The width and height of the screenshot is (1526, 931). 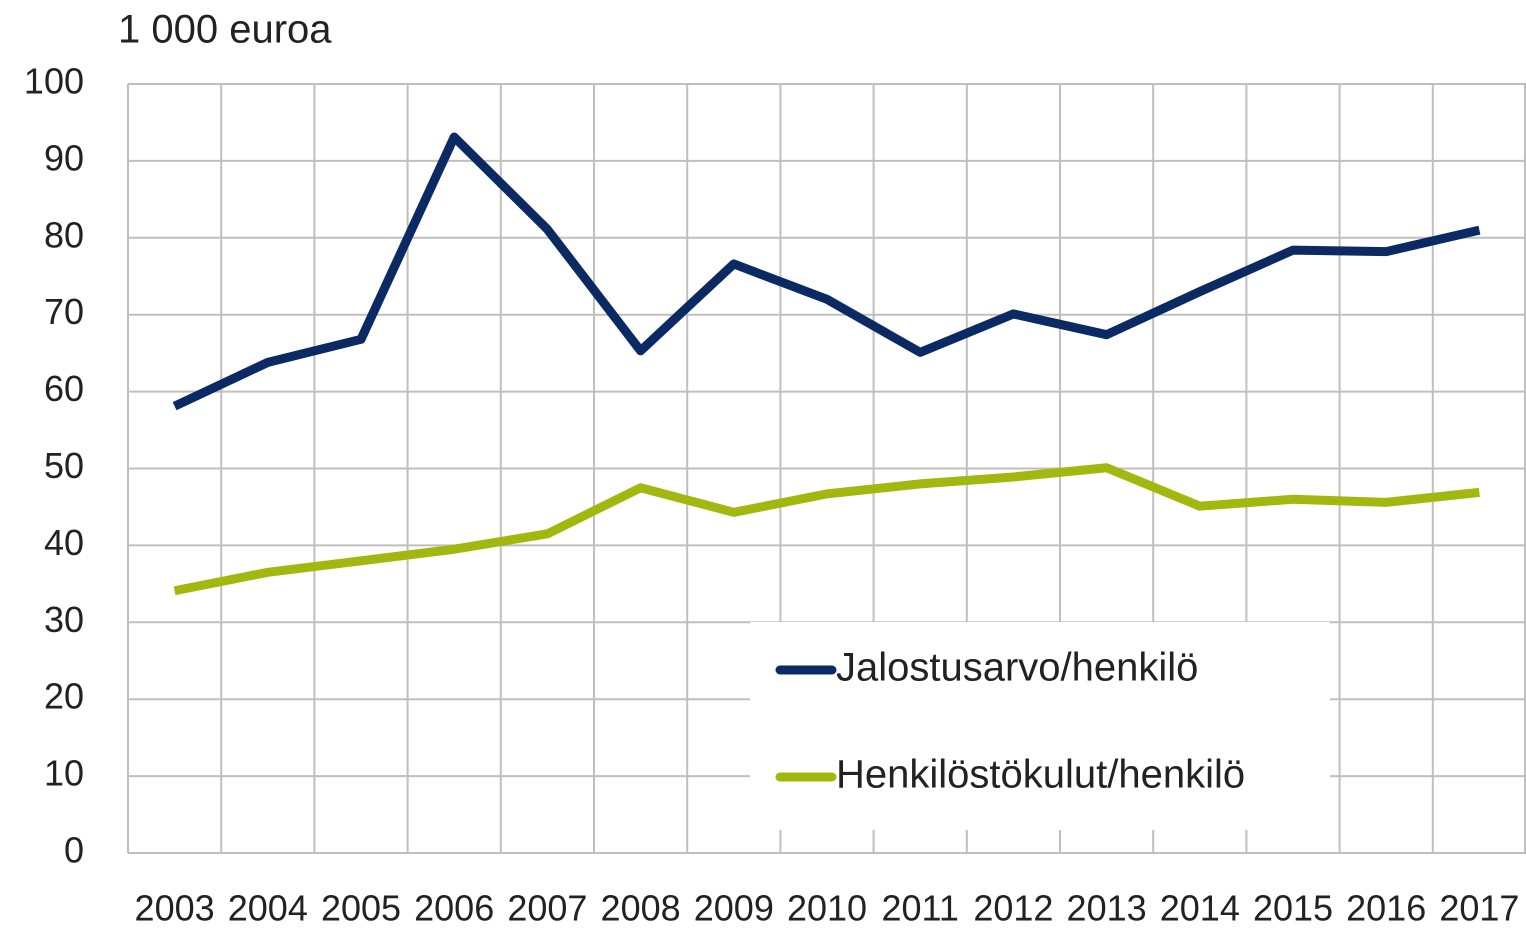 What do you see at coordinates (64, 465) in the screenshot?
I see `y-tick-label: 50` at bounding box center [64, 465].